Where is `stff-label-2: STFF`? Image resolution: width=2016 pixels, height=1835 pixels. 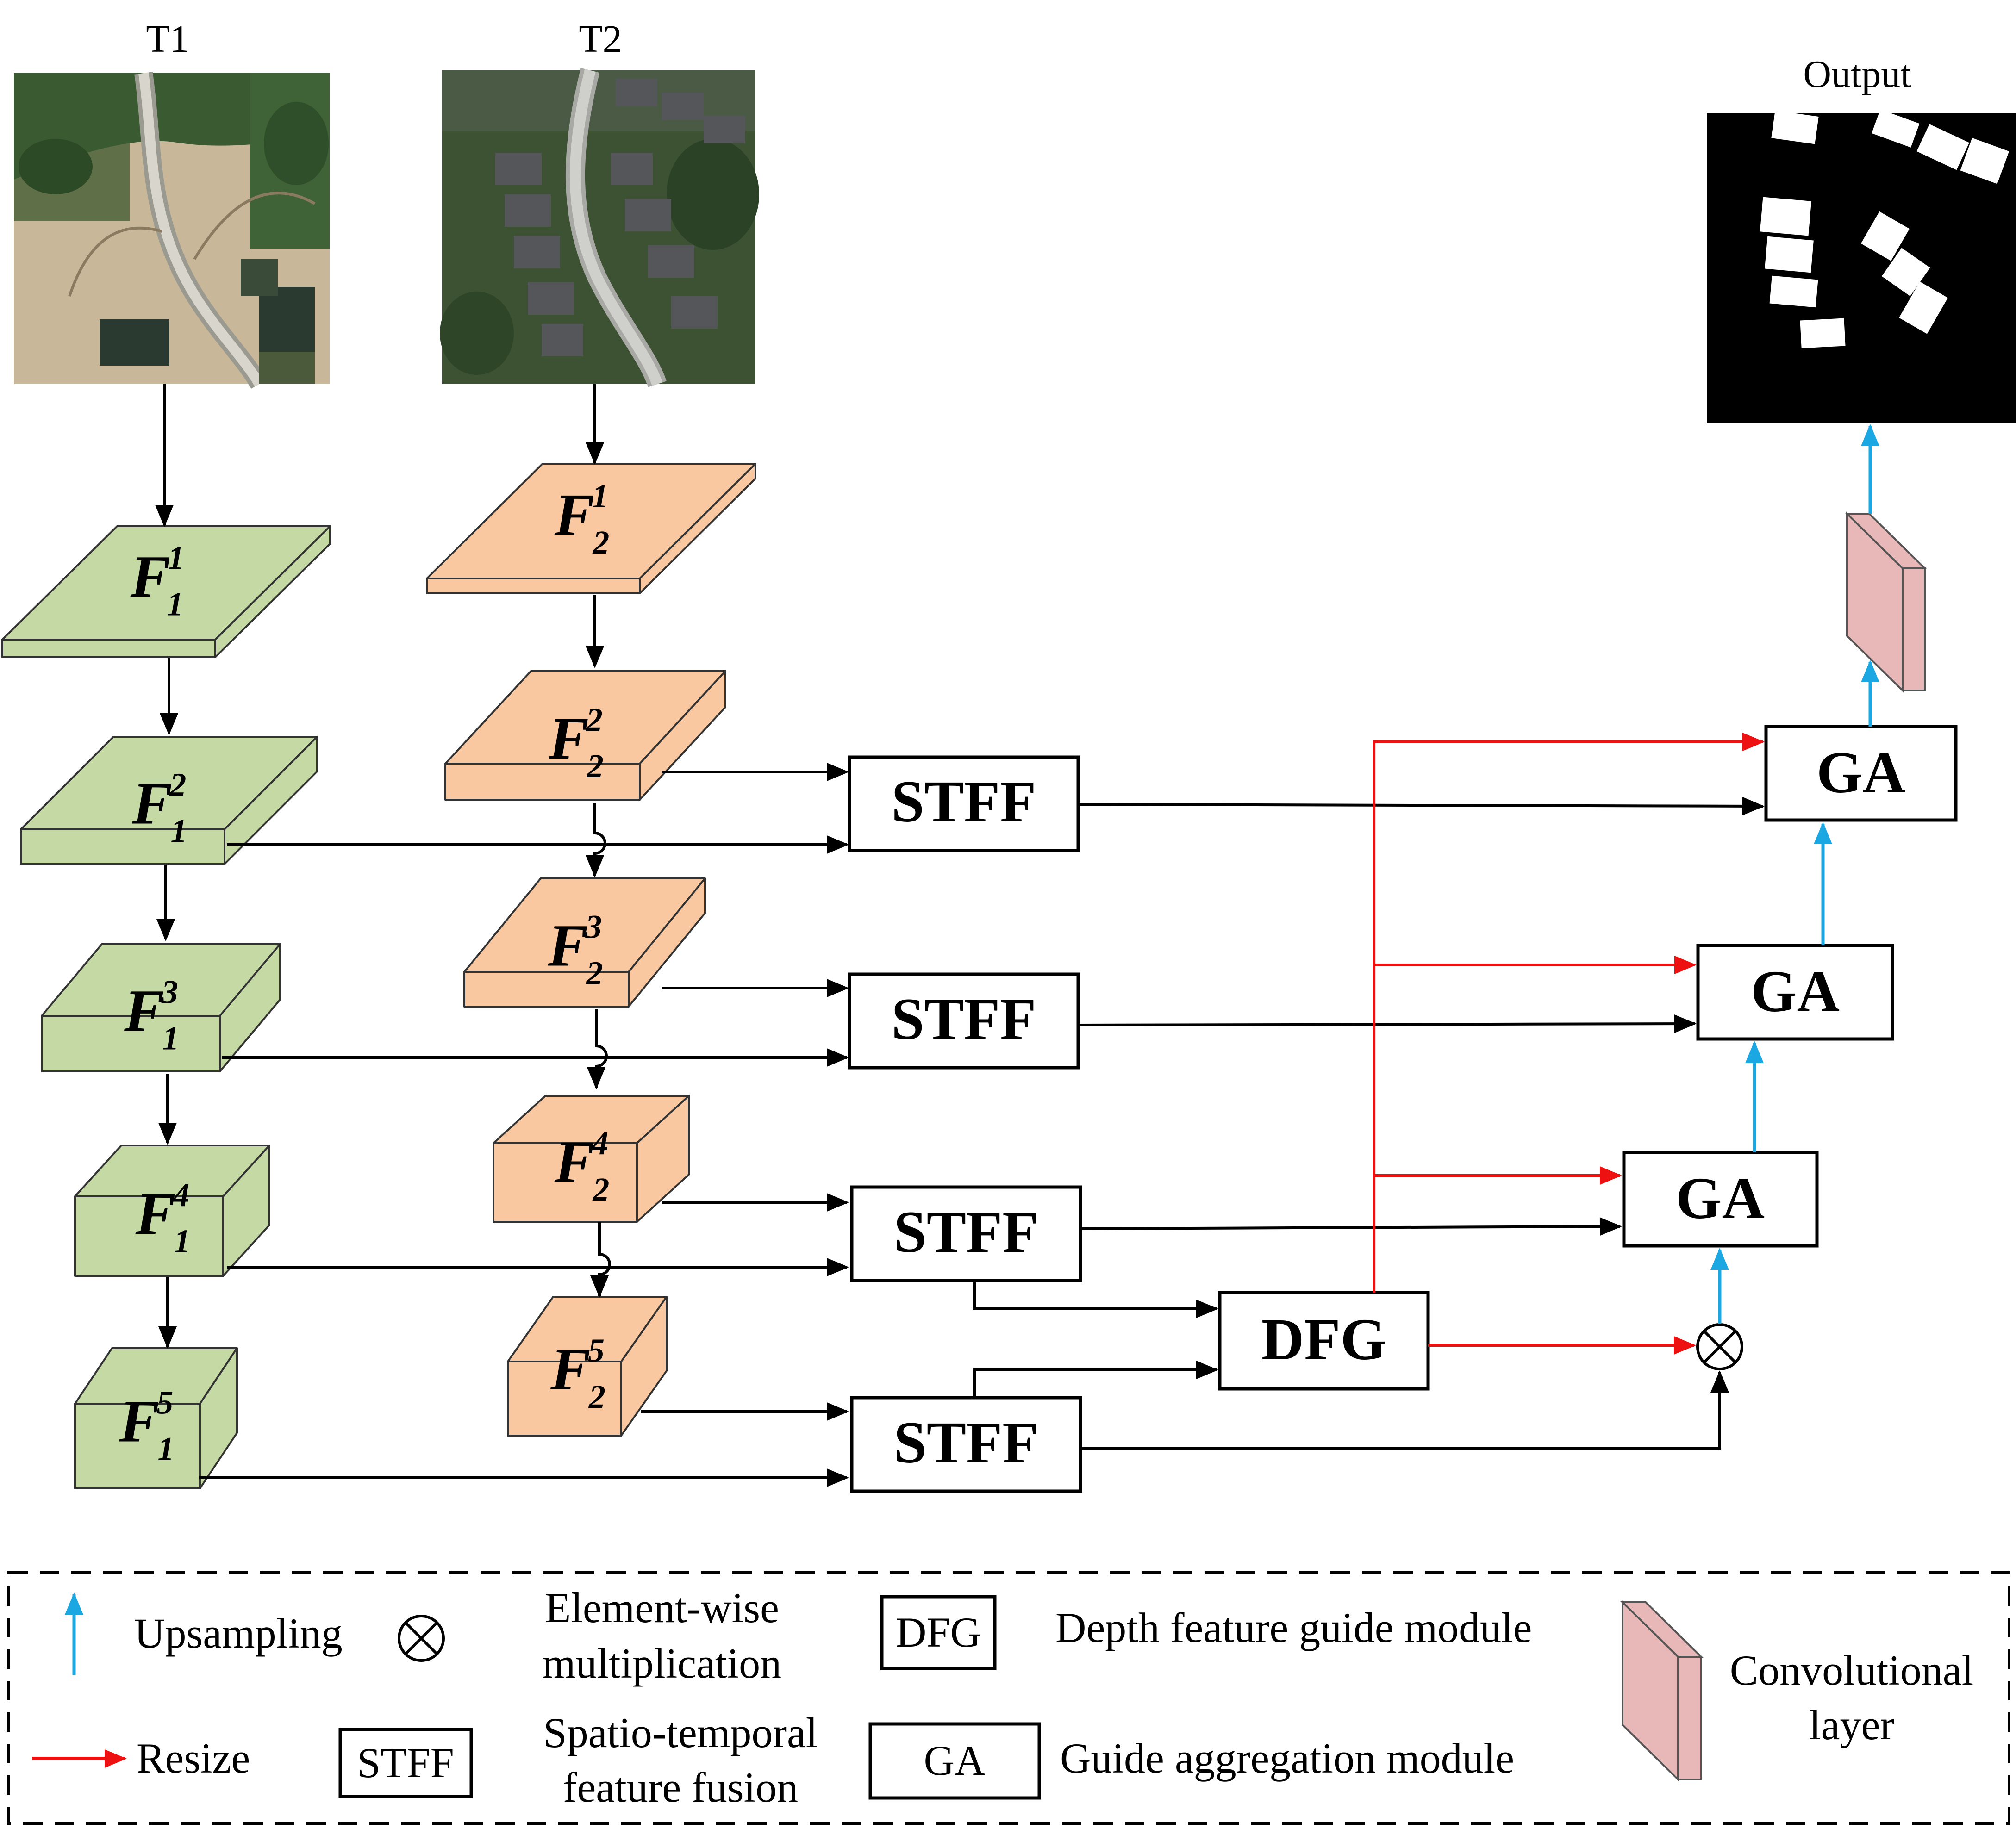
stff-label-2: STFF is located at coordinates (964, 1019).